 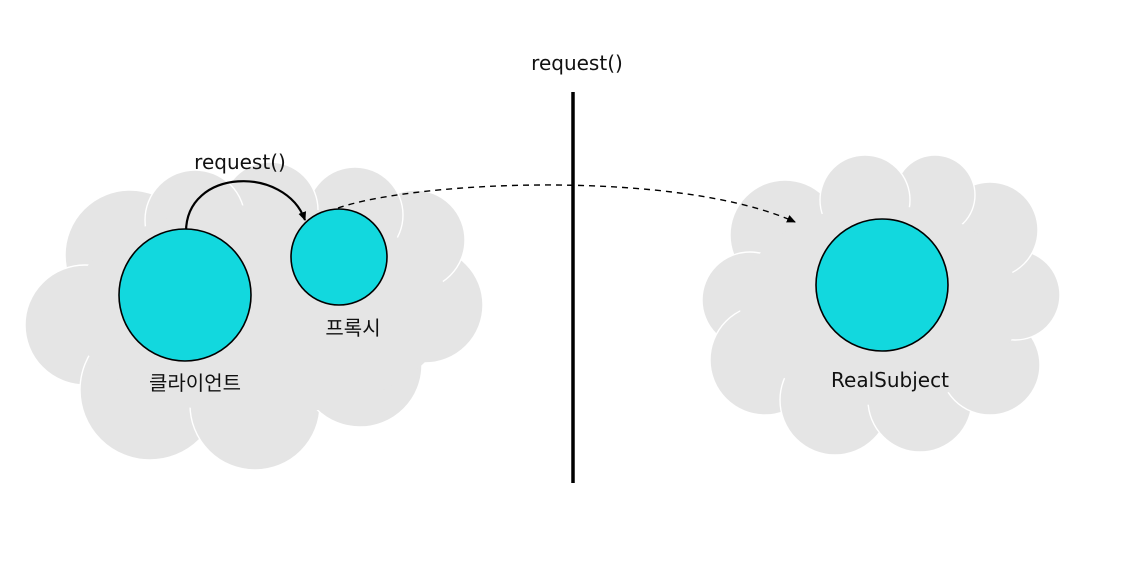 I want to click on real-subject-node, so click(x=882, y=285).